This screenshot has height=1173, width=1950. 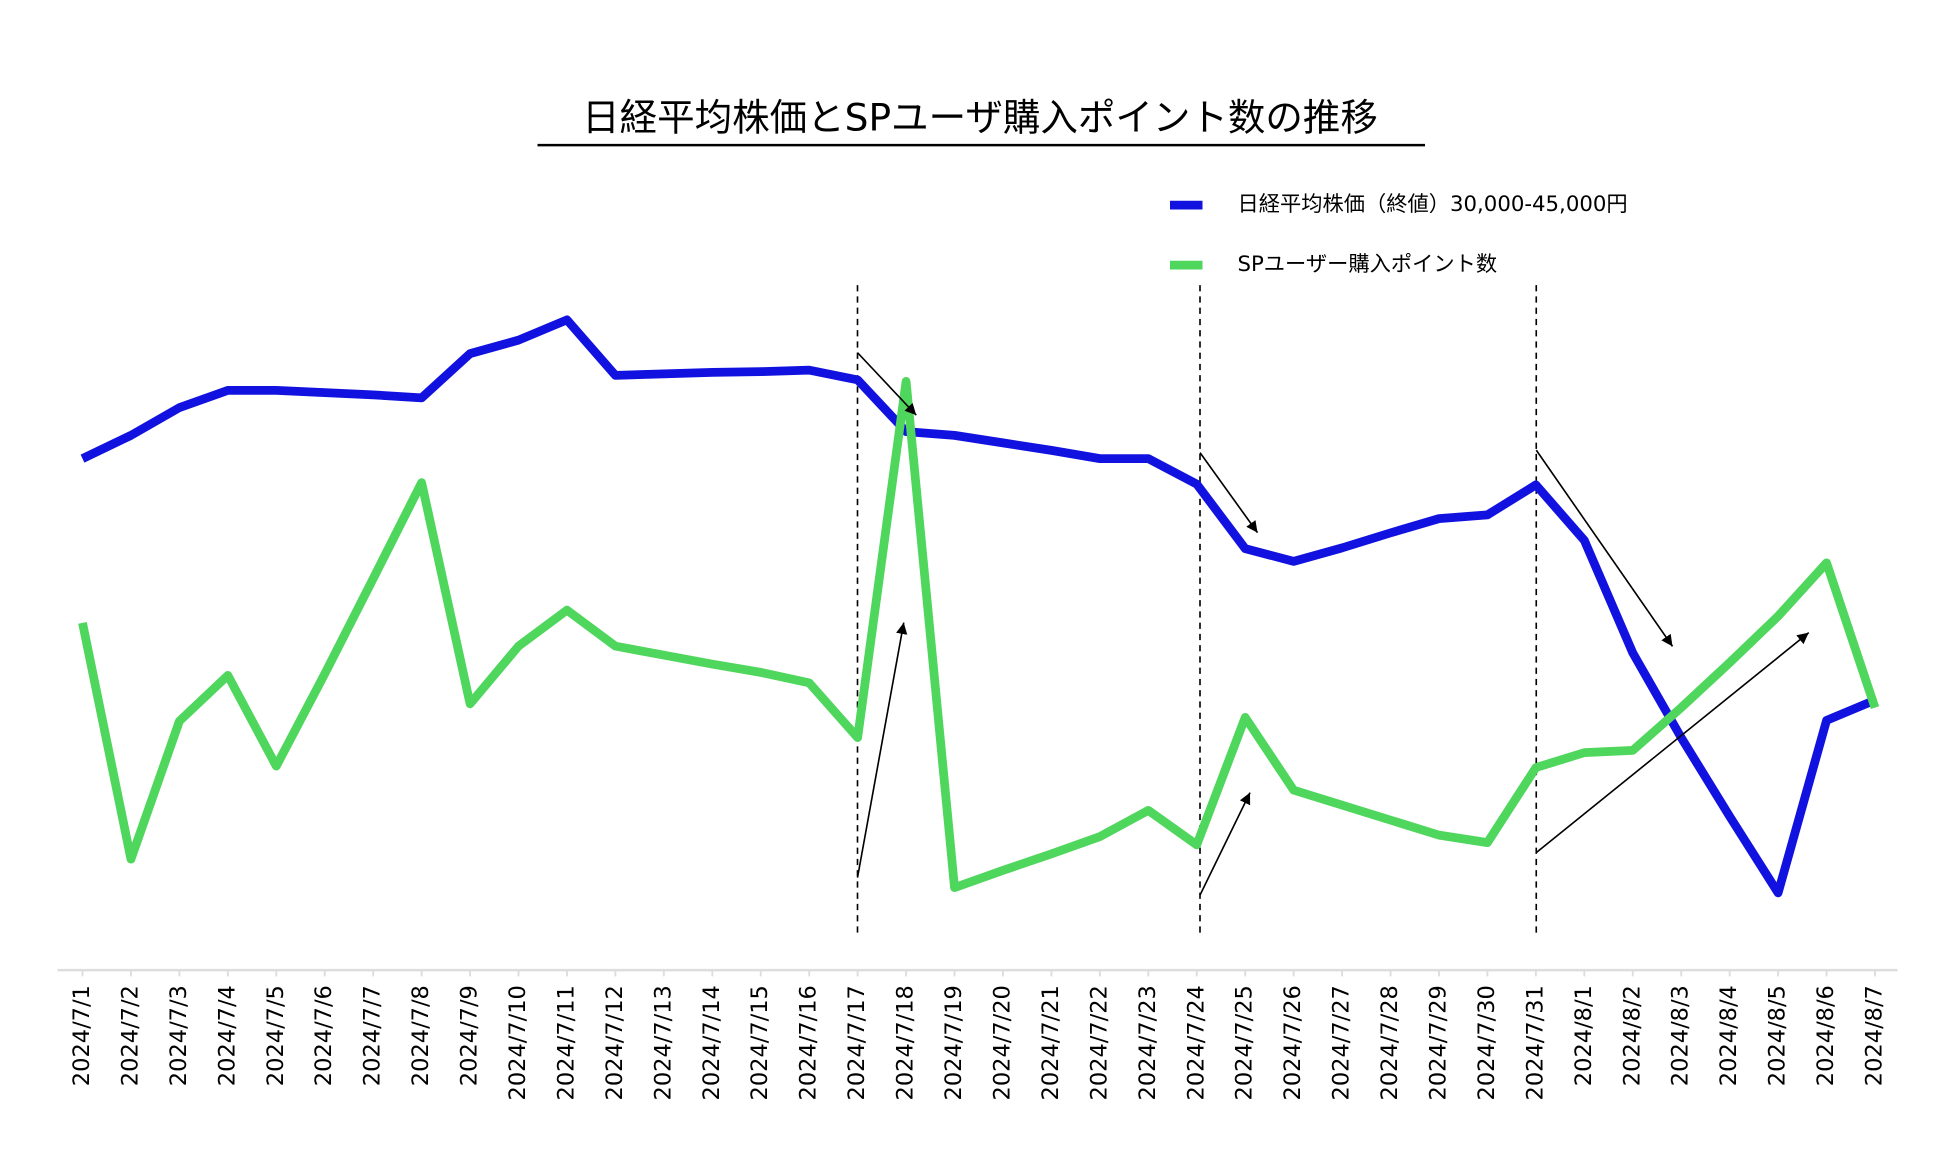 What do you see at coordinates (1342, 1042) in the screenshot?
I see `x-tick-label: 2024/7/27` at bounding box center [1342, 1042].